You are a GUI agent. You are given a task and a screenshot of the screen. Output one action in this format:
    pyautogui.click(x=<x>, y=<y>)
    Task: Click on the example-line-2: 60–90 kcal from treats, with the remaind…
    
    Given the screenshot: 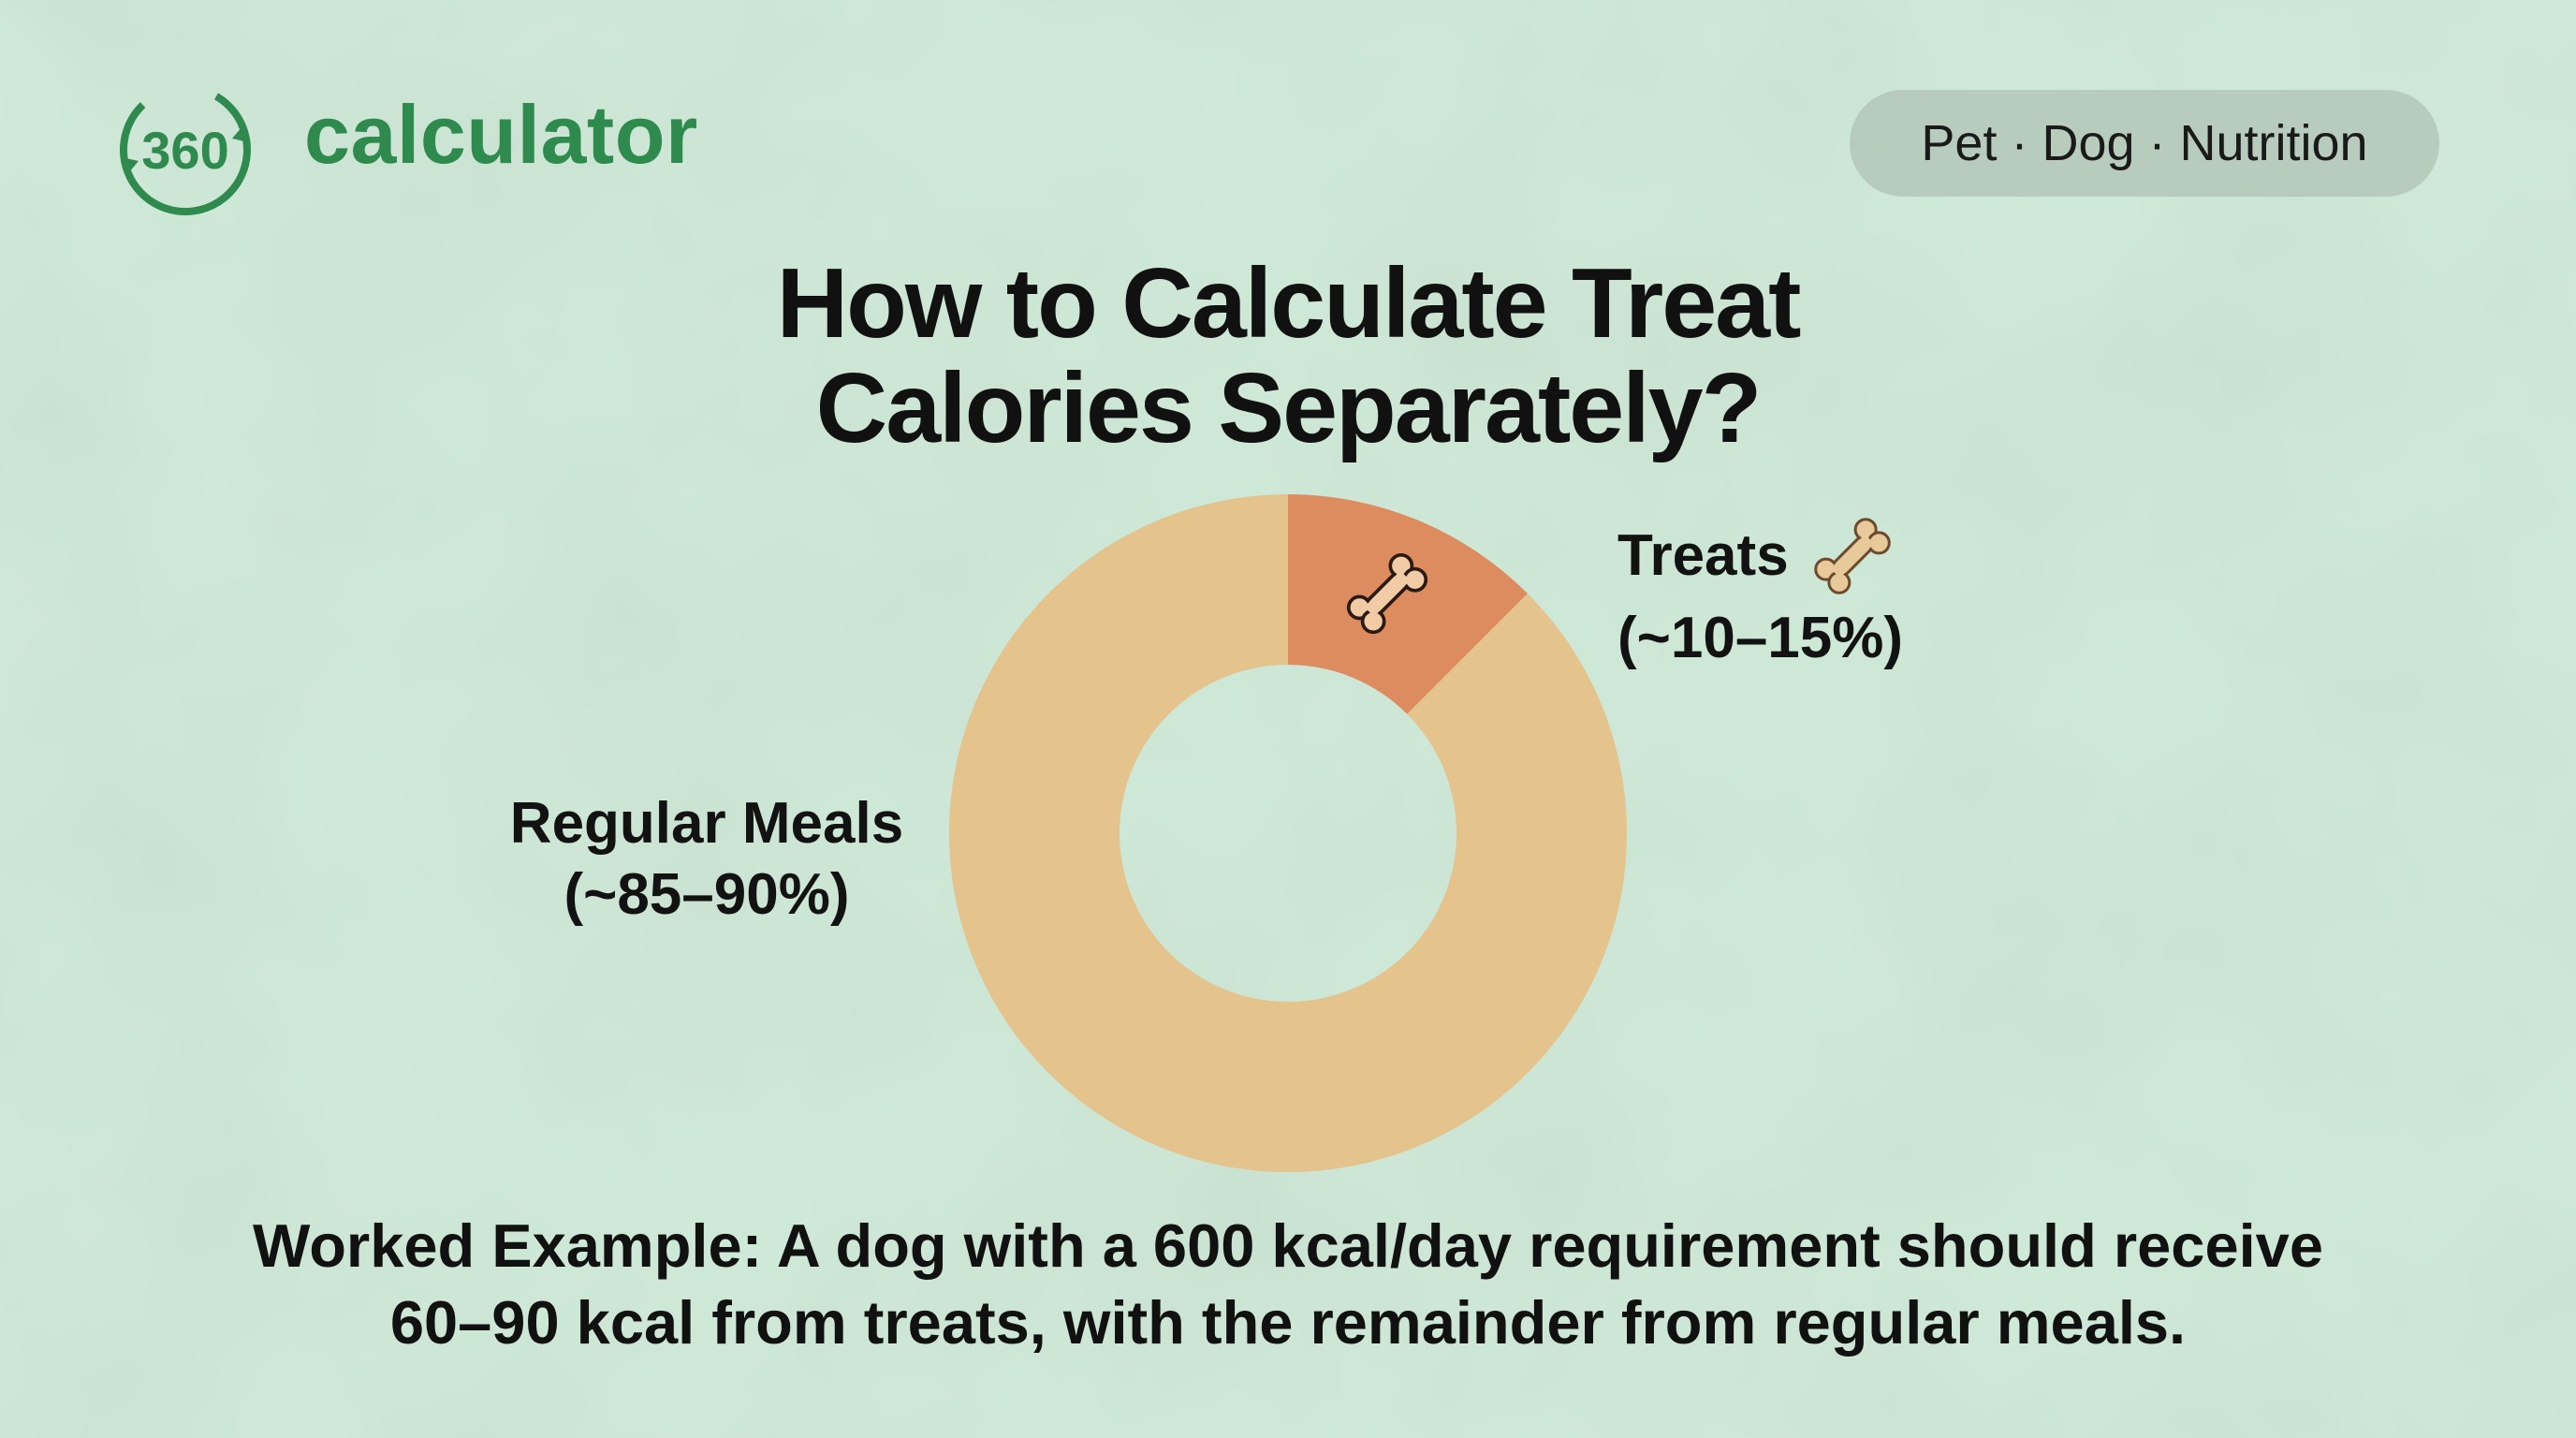 What is the action you would take?
    pyautogui.click(x=1288, y=1322)
    